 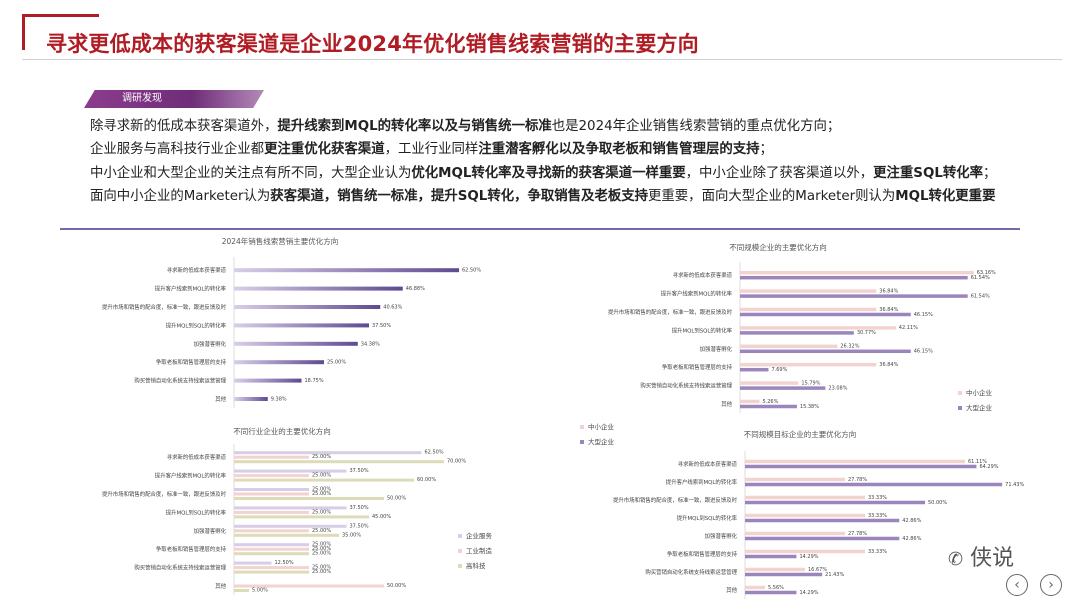 What do you see at coordinates (284, 563) in the screenshot?
I see `data-label: 12.50%` at bounding box center [284, 563].